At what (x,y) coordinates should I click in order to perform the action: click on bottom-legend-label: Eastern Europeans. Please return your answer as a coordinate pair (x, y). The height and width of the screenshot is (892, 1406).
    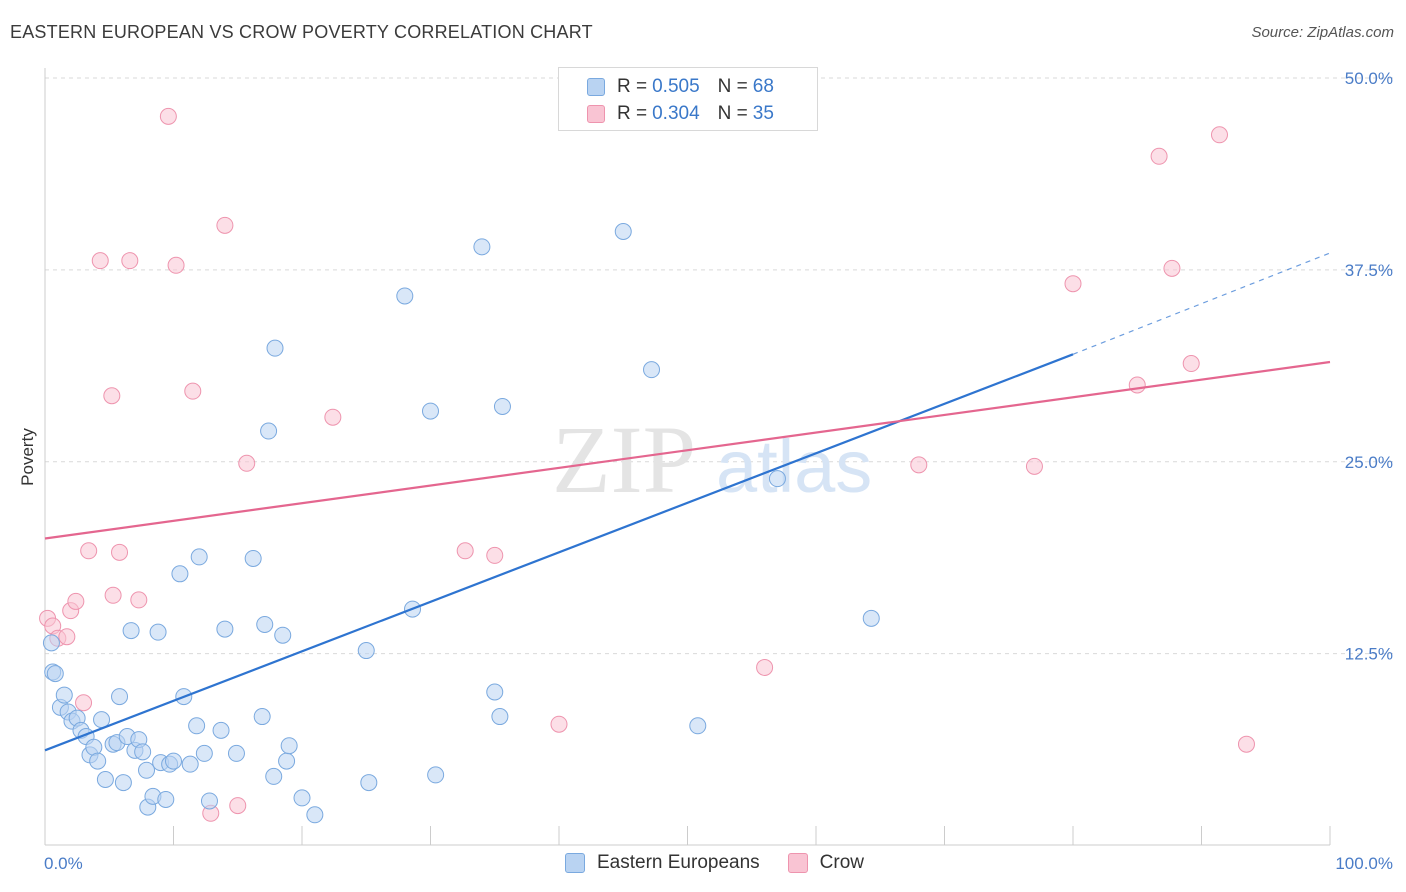
    Looking at the image, I should click on (678, 862).